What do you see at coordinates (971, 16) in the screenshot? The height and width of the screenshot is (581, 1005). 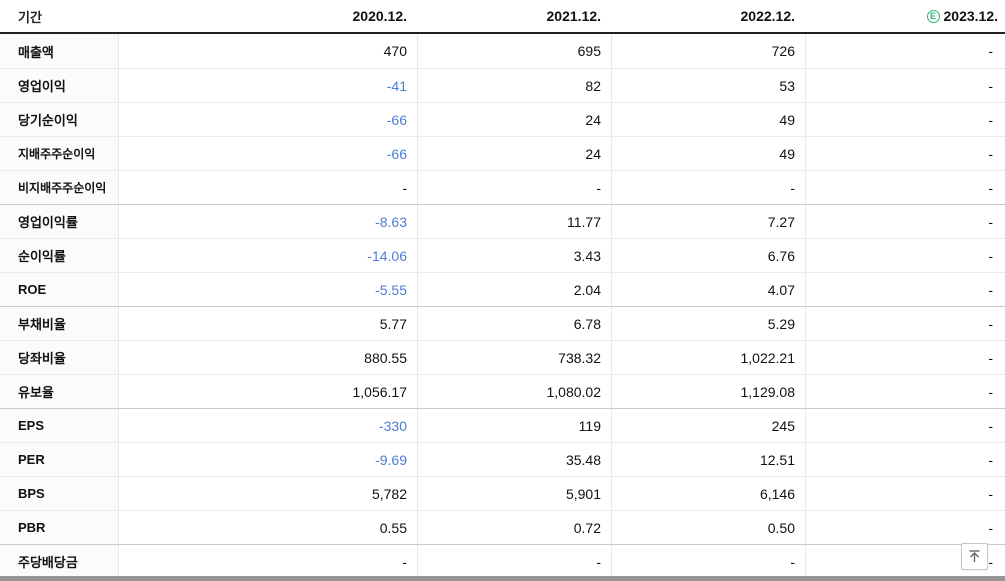 I see `year-column-label: 2023.12.` at bounding box center [971, 16].